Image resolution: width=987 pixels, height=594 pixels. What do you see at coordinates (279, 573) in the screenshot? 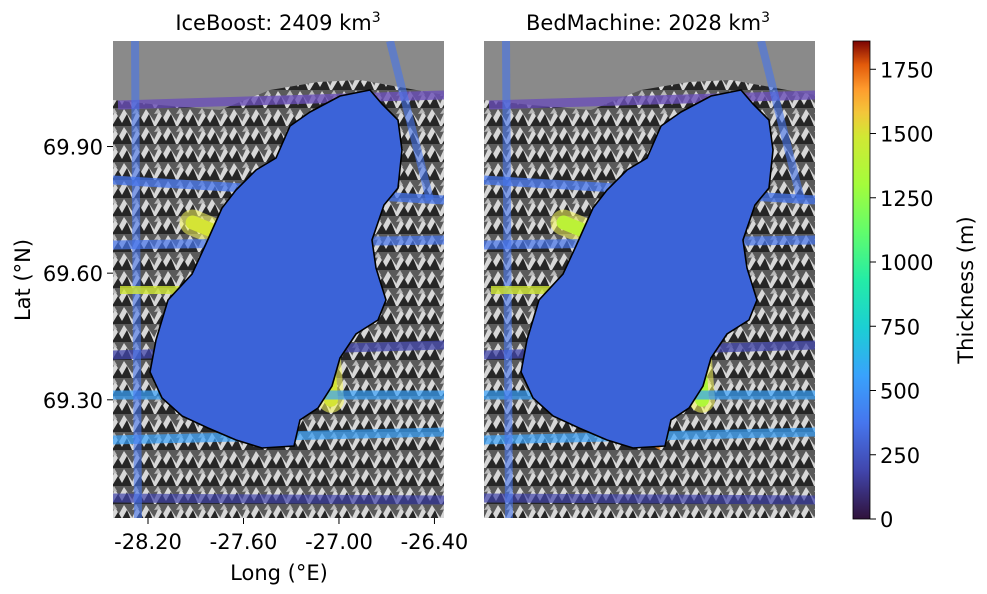
I see `x-axis-label: Long (°E)` at bounding box center [279, 573].